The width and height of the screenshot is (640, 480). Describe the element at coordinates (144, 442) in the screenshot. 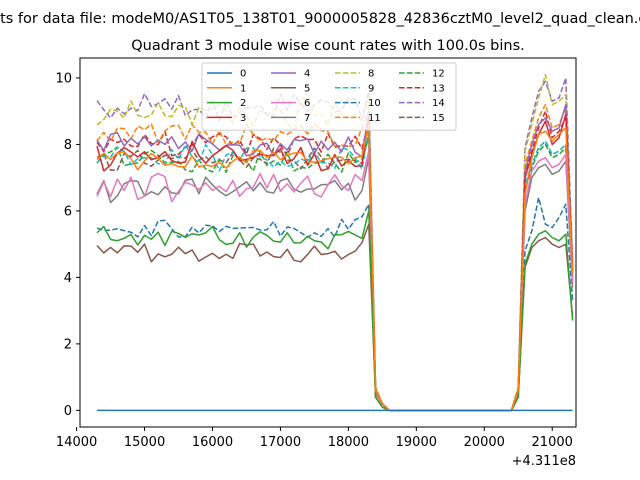

I see `x-tick-label: 15000` at that location.